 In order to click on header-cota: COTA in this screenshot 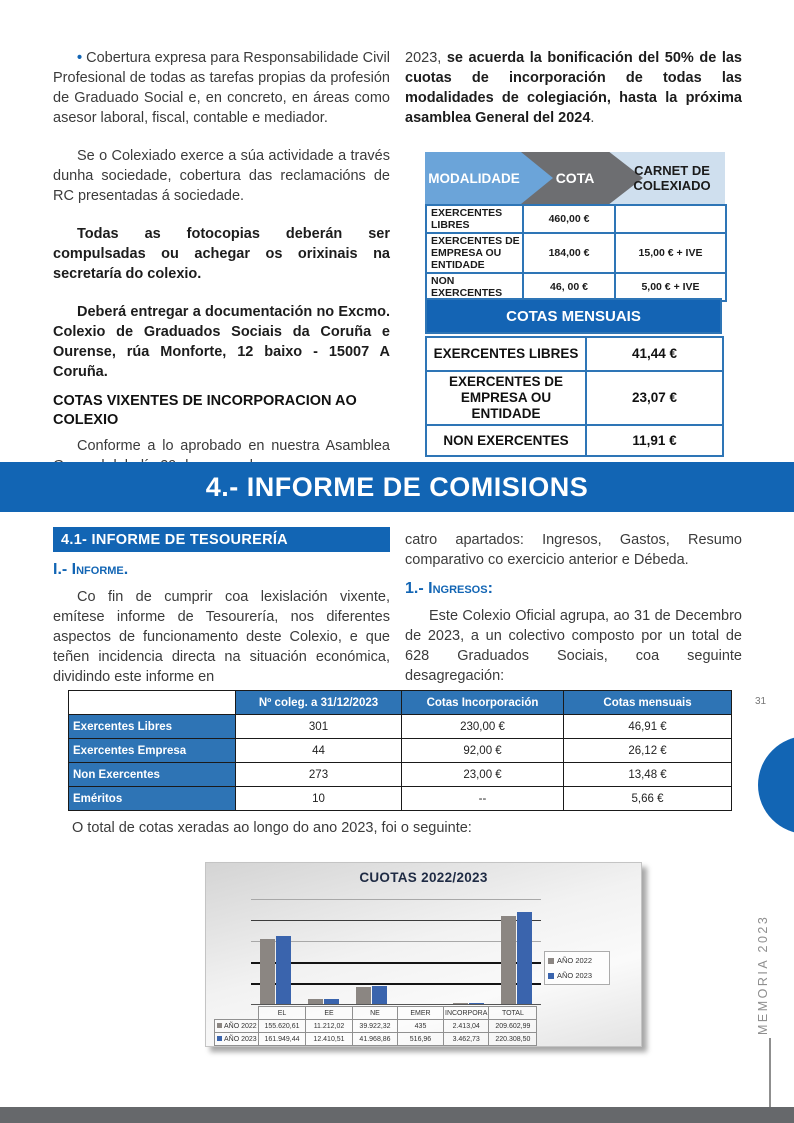, I will do `click(575, 178)`.